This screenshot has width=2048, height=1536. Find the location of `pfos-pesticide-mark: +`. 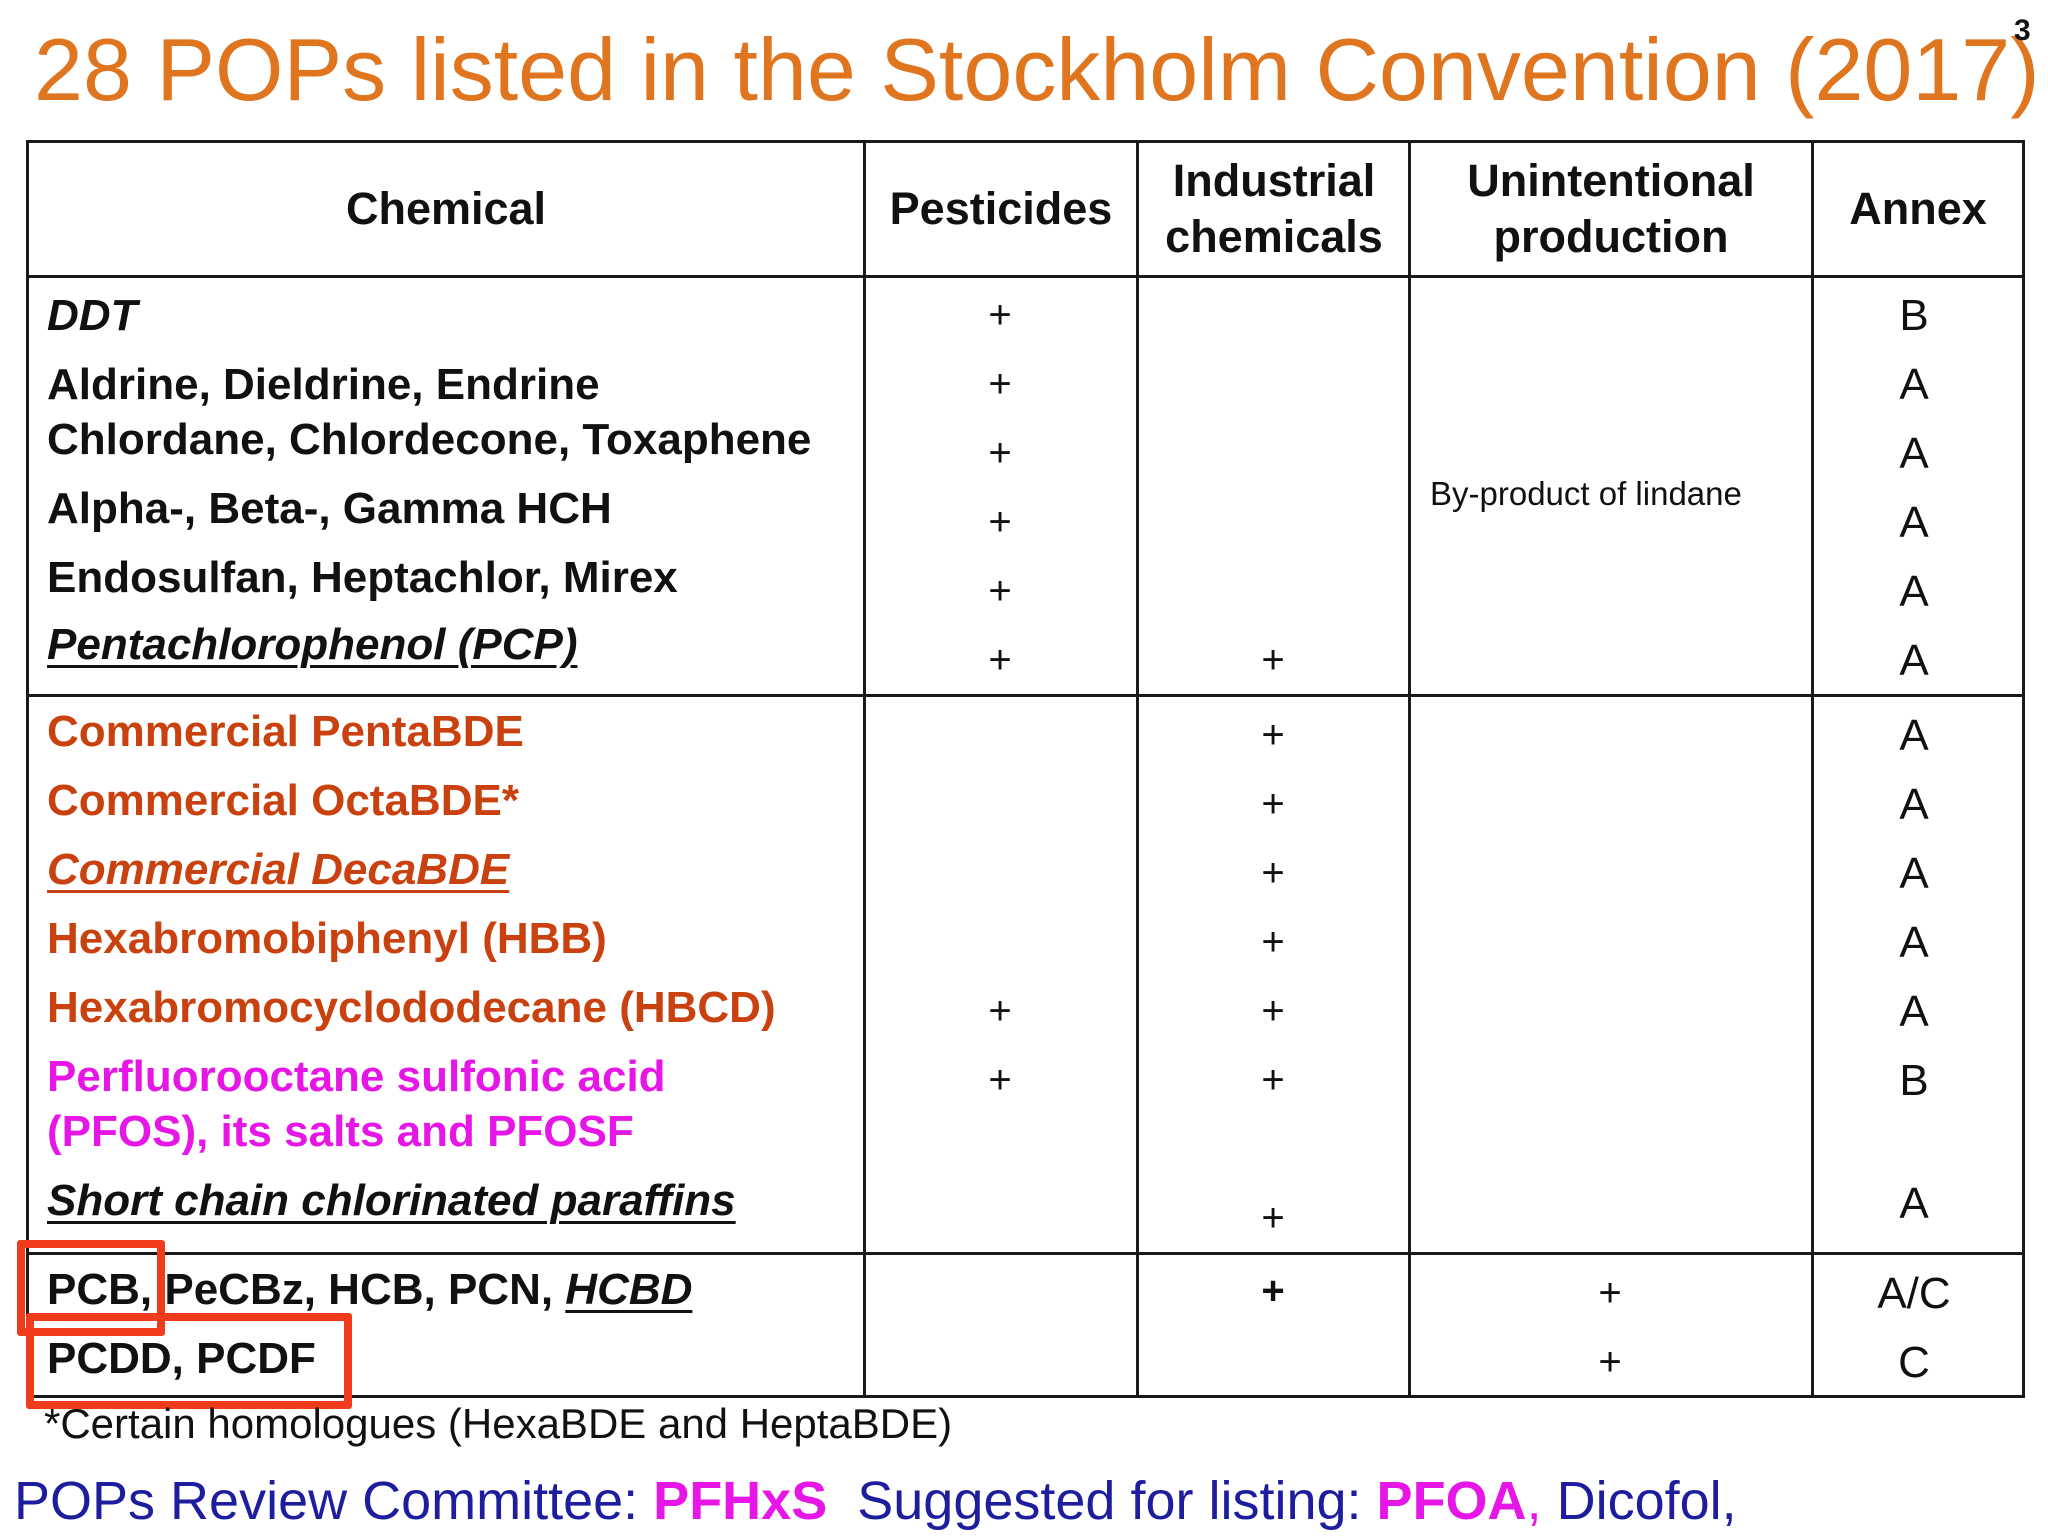

pfos-pesticide-mark: + is located at coordinates (1000, 1080).